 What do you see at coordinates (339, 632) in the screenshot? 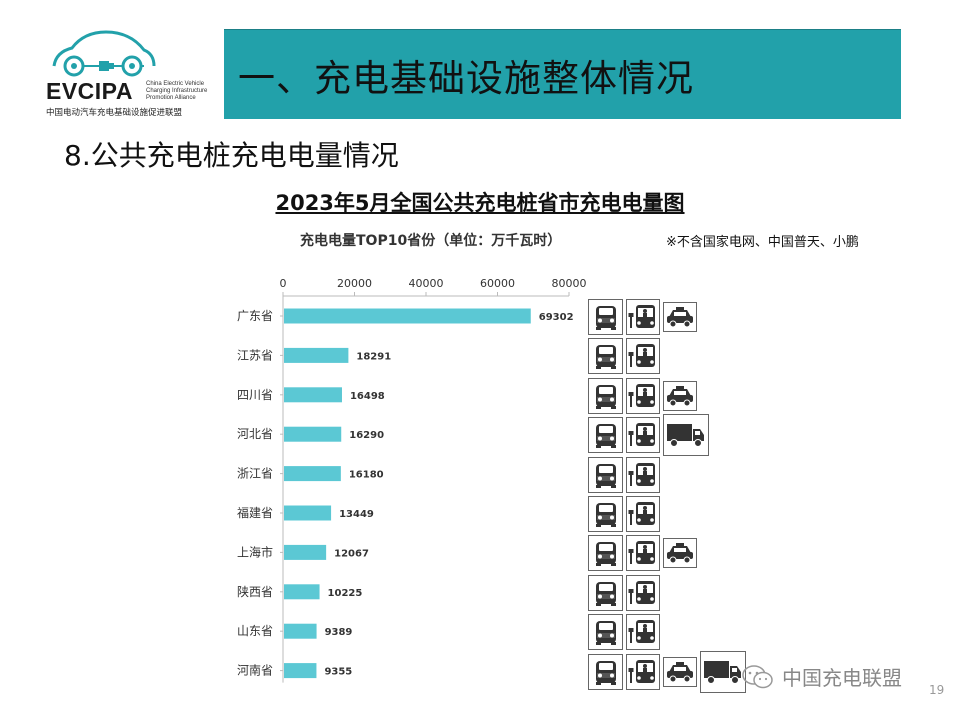
I see `data-label: 9389` at bounding box center [339, 632].